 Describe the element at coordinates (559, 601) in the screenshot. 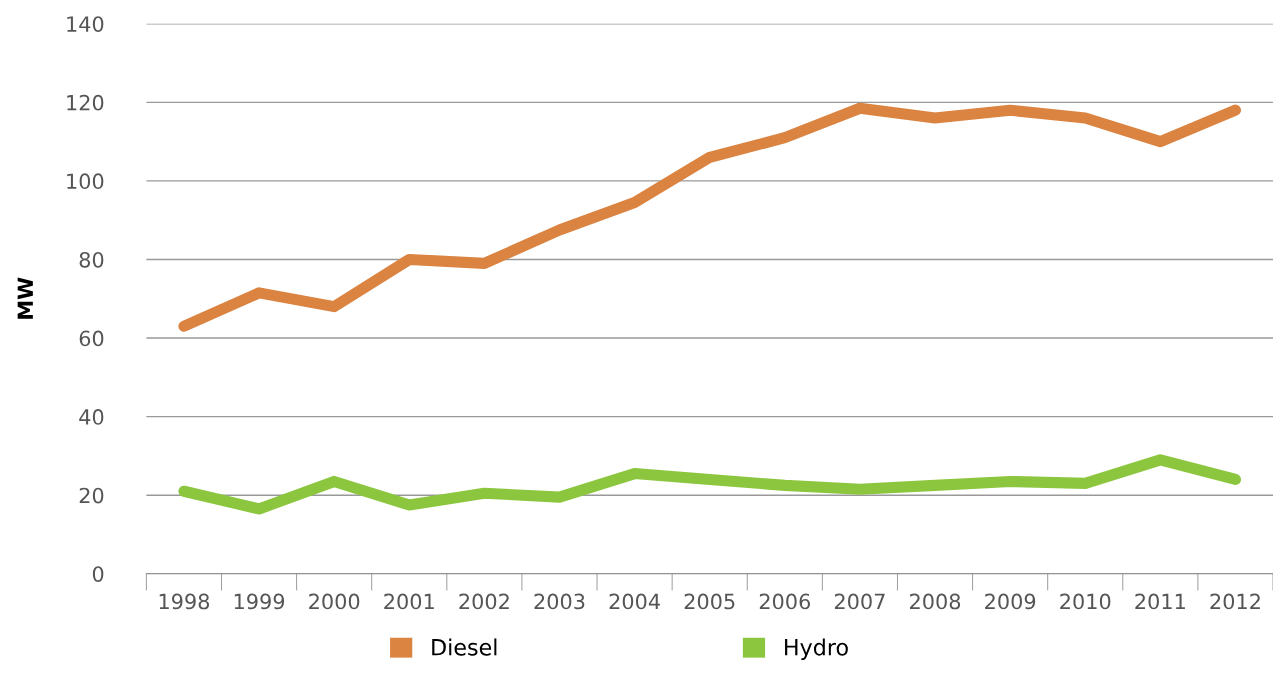

I see `x-tick-label: 2003` at that location.